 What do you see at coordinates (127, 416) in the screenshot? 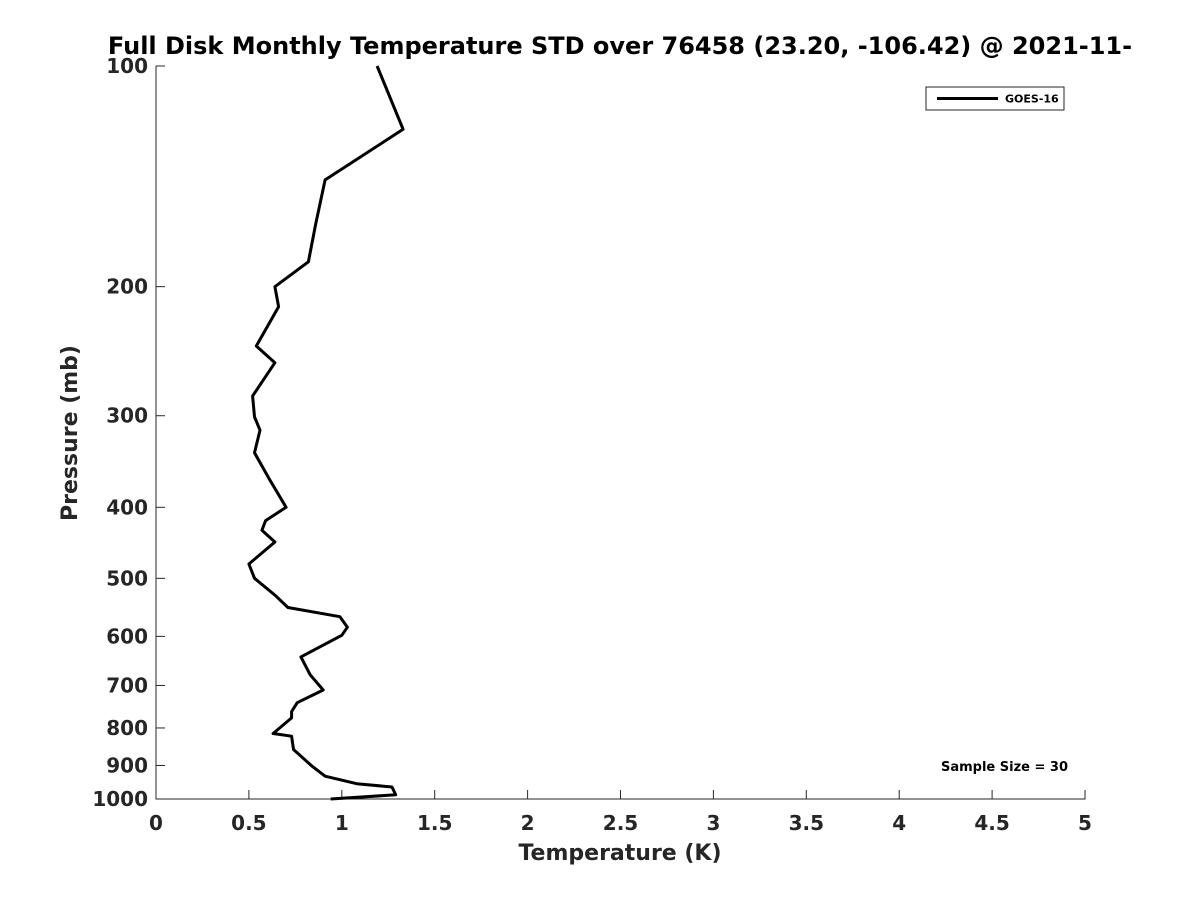
I see `y-tick-label: 300` at bounding box center [127, 416].